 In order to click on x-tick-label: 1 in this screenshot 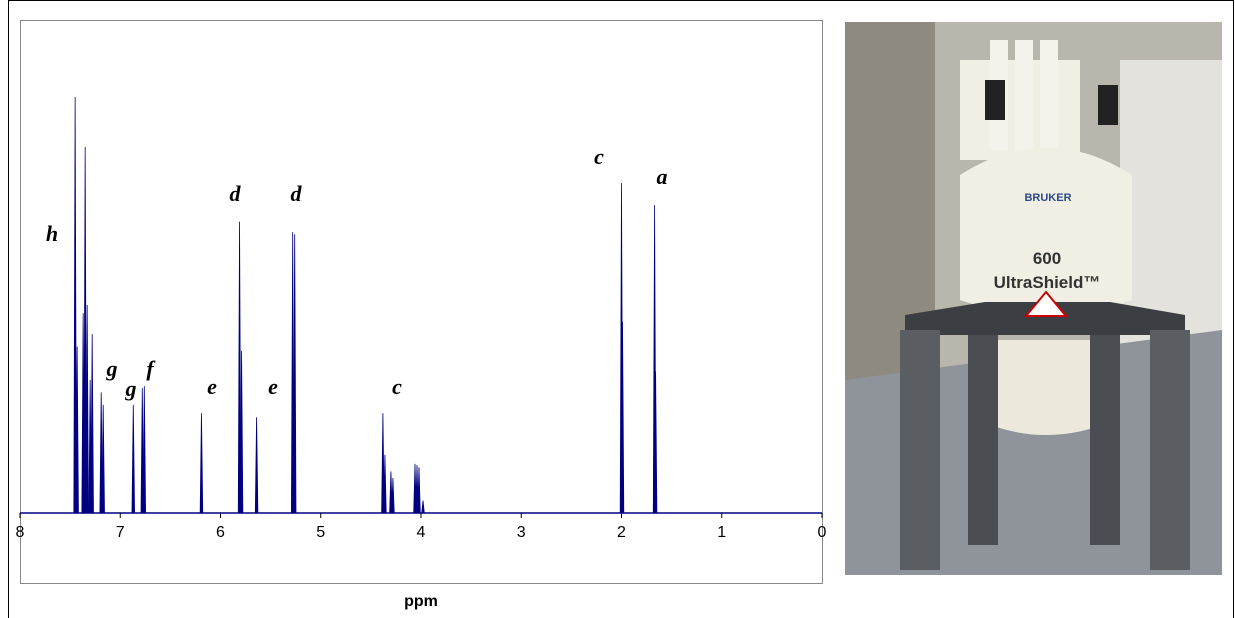, I will do `click(721, 532)`.